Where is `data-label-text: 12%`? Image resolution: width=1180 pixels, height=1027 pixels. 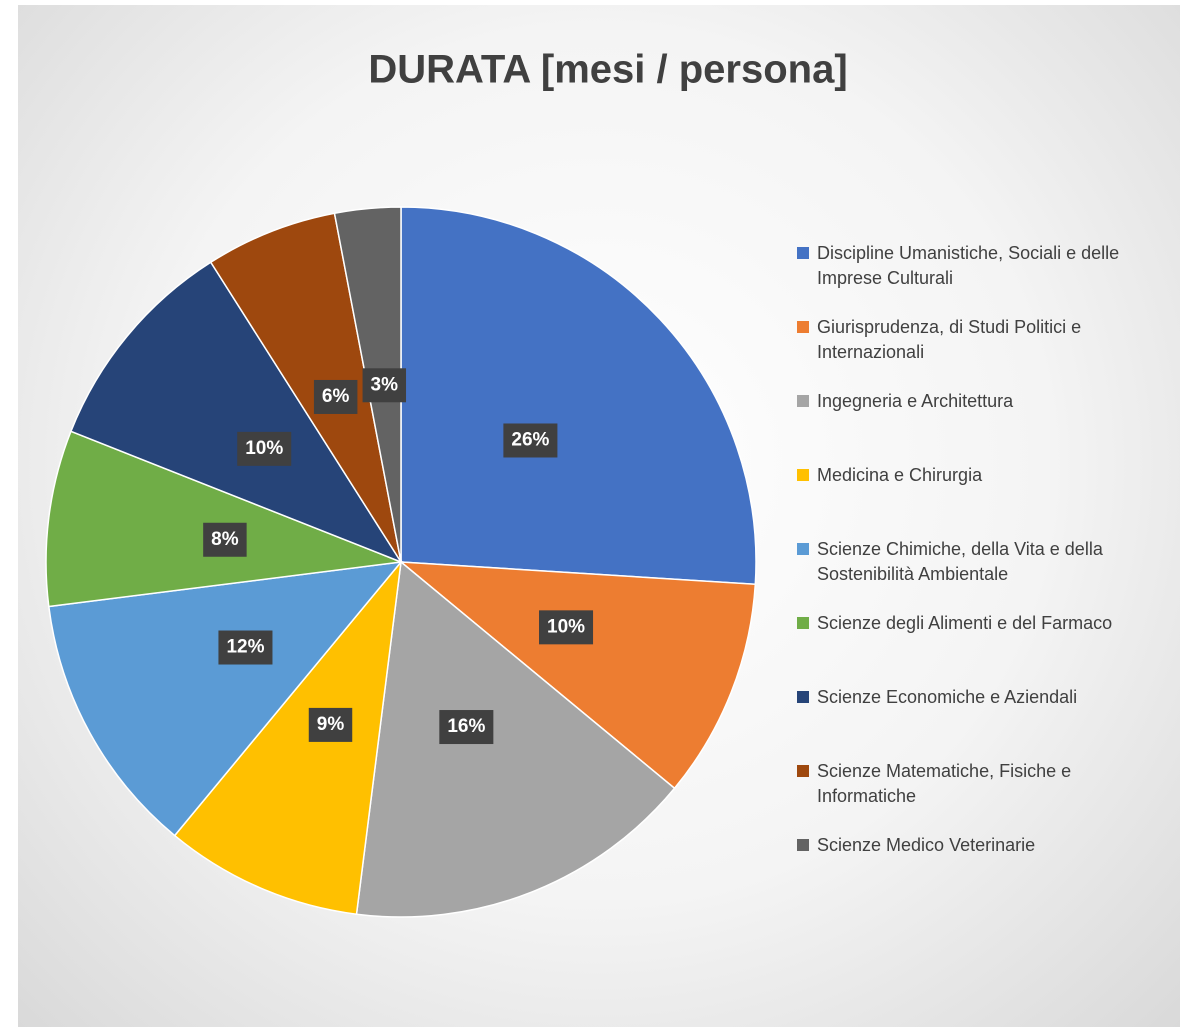 data-label-text: 12% is located at coordinates (245, 647).